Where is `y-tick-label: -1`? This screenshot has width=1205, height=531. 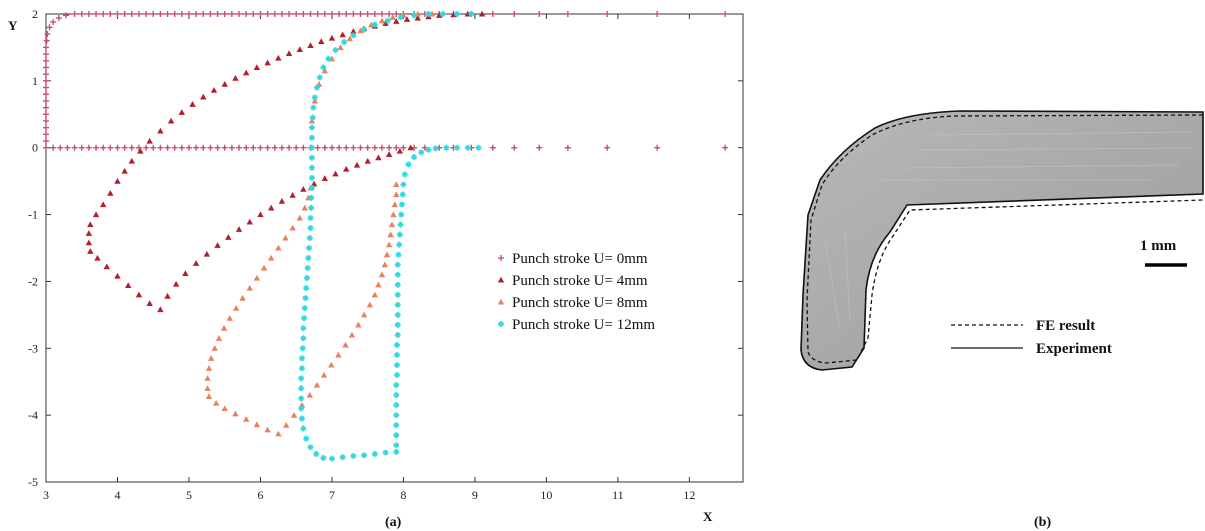
y-tick-label: -1 is located at coordinates (33, 215).